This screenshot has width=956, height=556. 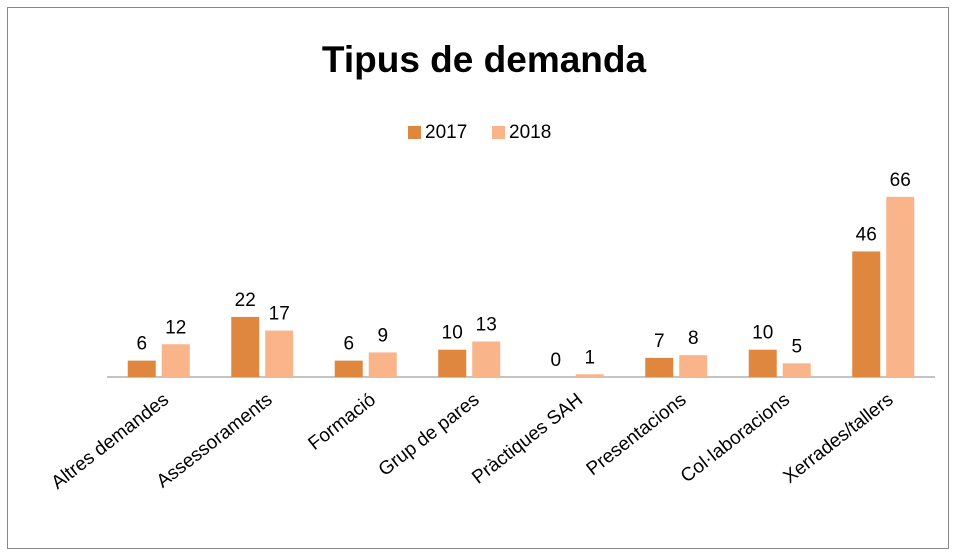 I want to click on value-label: 17, so click(x=279, y=314).